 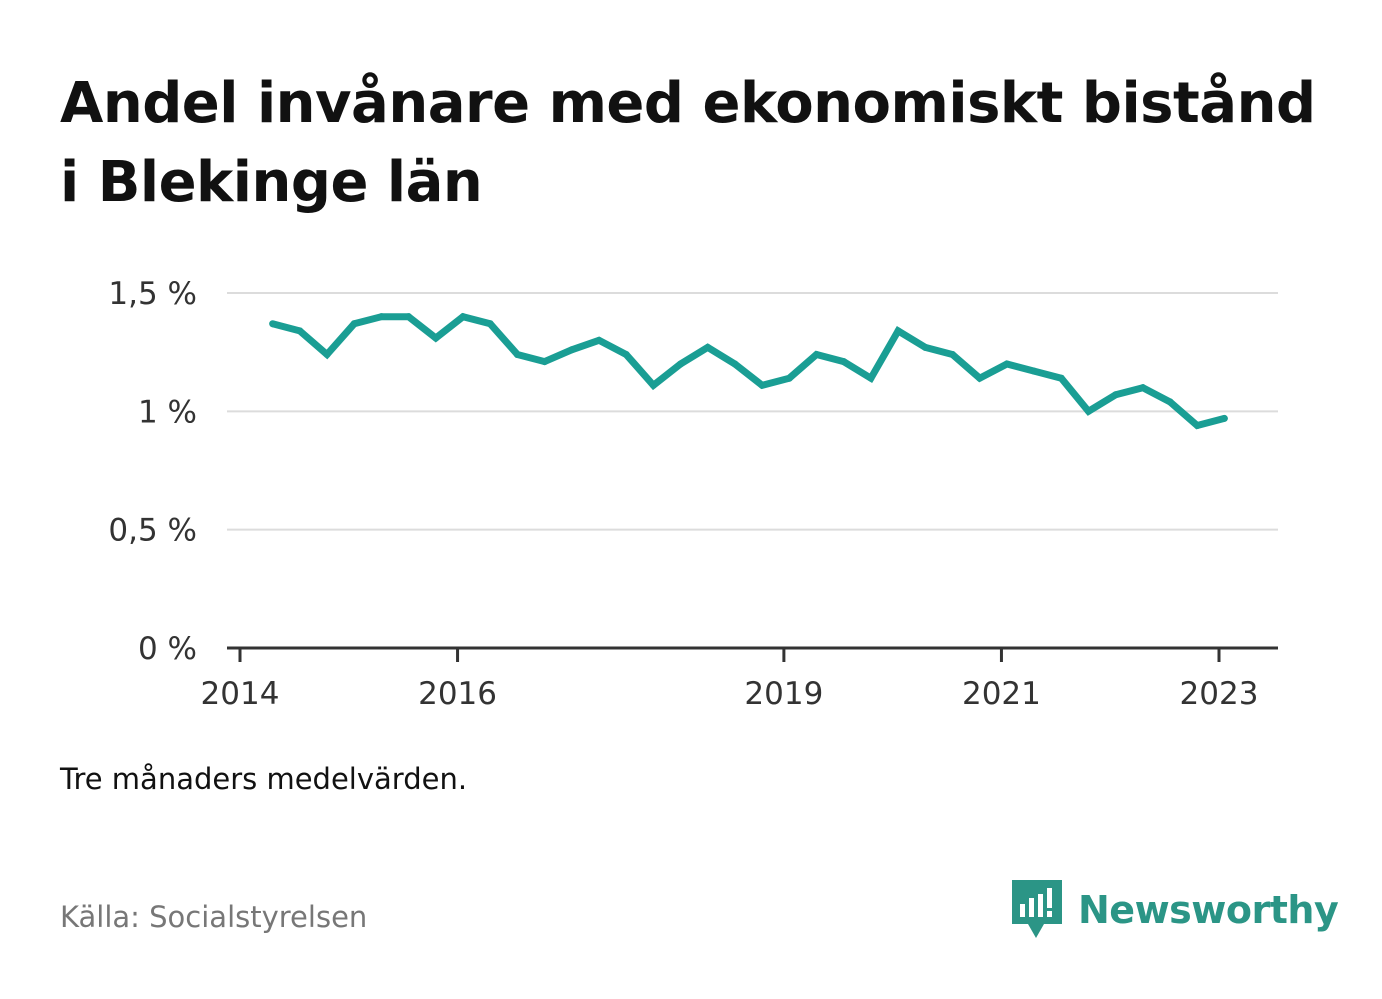 What do you see at coordinates (264, 779) in the screenshot?
I see `chart-note: Tre månaders medelvärden.` at bounding box center [264, 779].